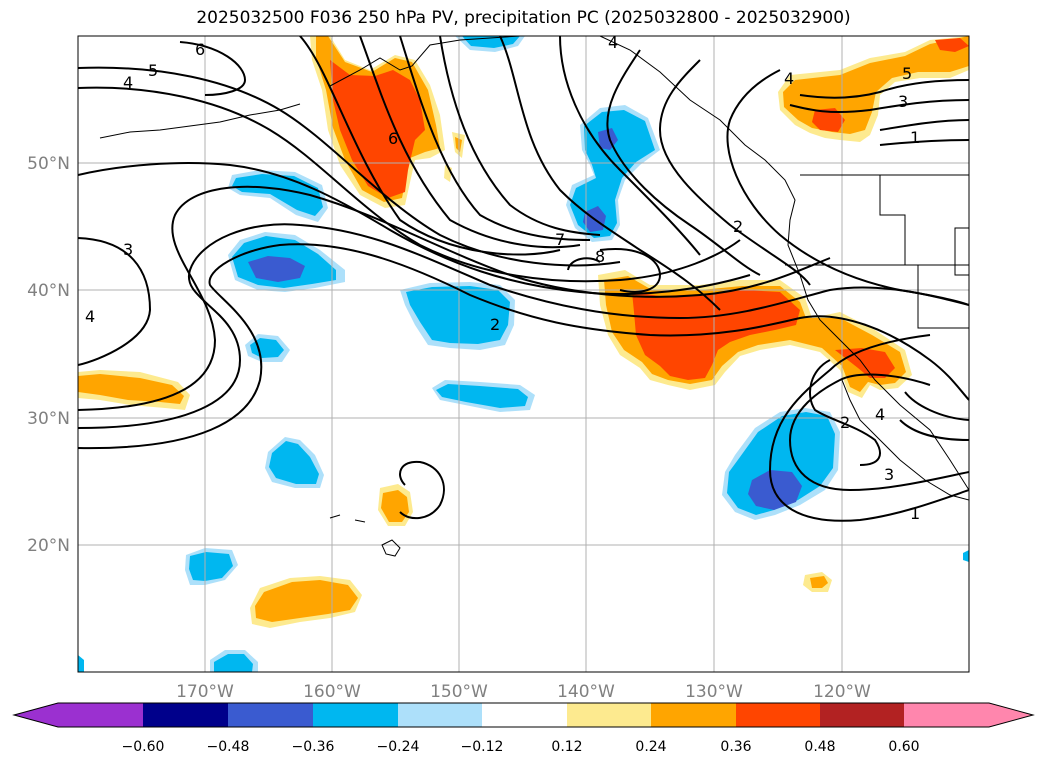 This screenshot has height=765, width=1047. What do you see at coordinates (459, 692) in the screenshot?
I see `lon-label: 150°W` at bounding box center [459, 692].